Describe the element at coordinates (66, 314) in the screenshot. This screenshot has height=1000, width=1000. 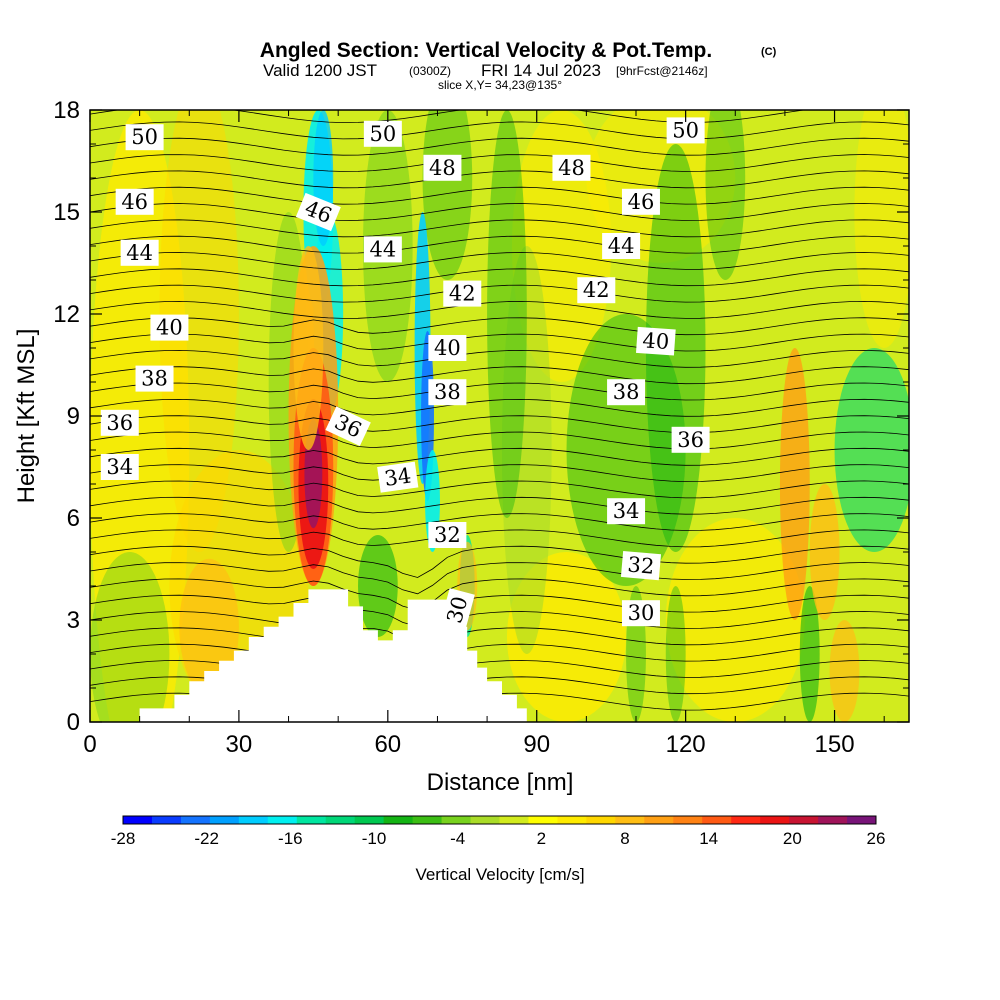
I see `y-tick-label: 12` at that location.